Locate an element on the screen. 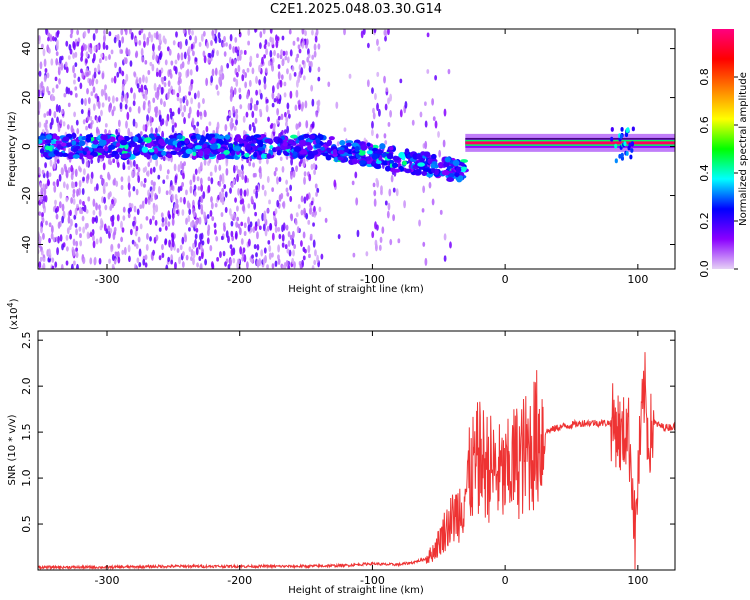 The image size is (750, 600). snr-y-tick-label: 1.5 is located at coordinates (26, 432).